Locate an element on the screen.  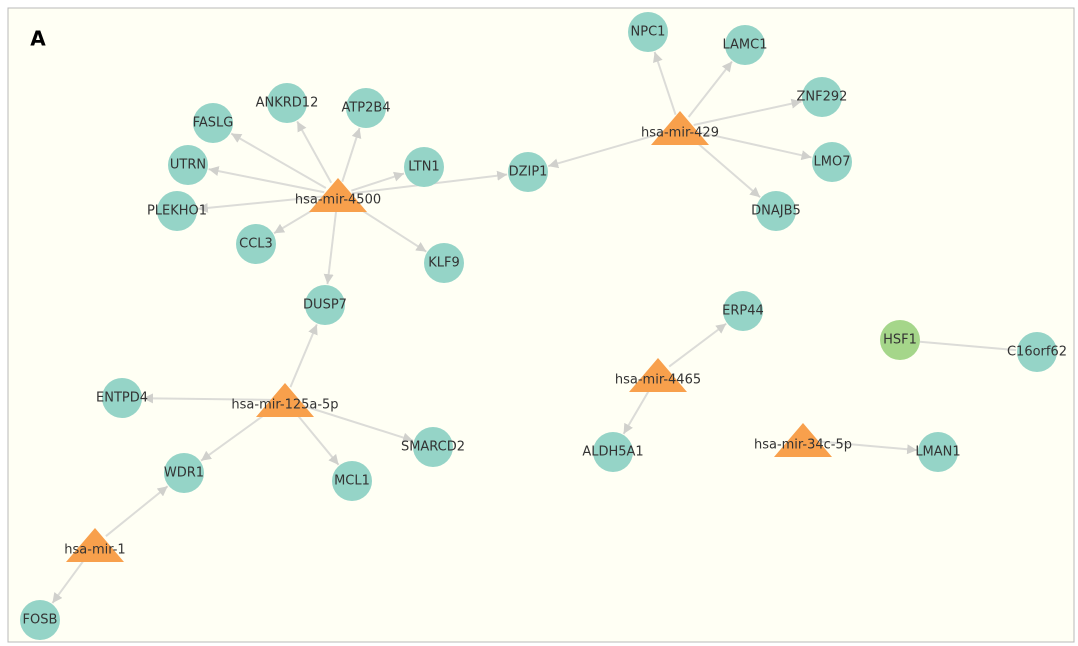
node-label: WDR1 is located at coordinates (184, 473).